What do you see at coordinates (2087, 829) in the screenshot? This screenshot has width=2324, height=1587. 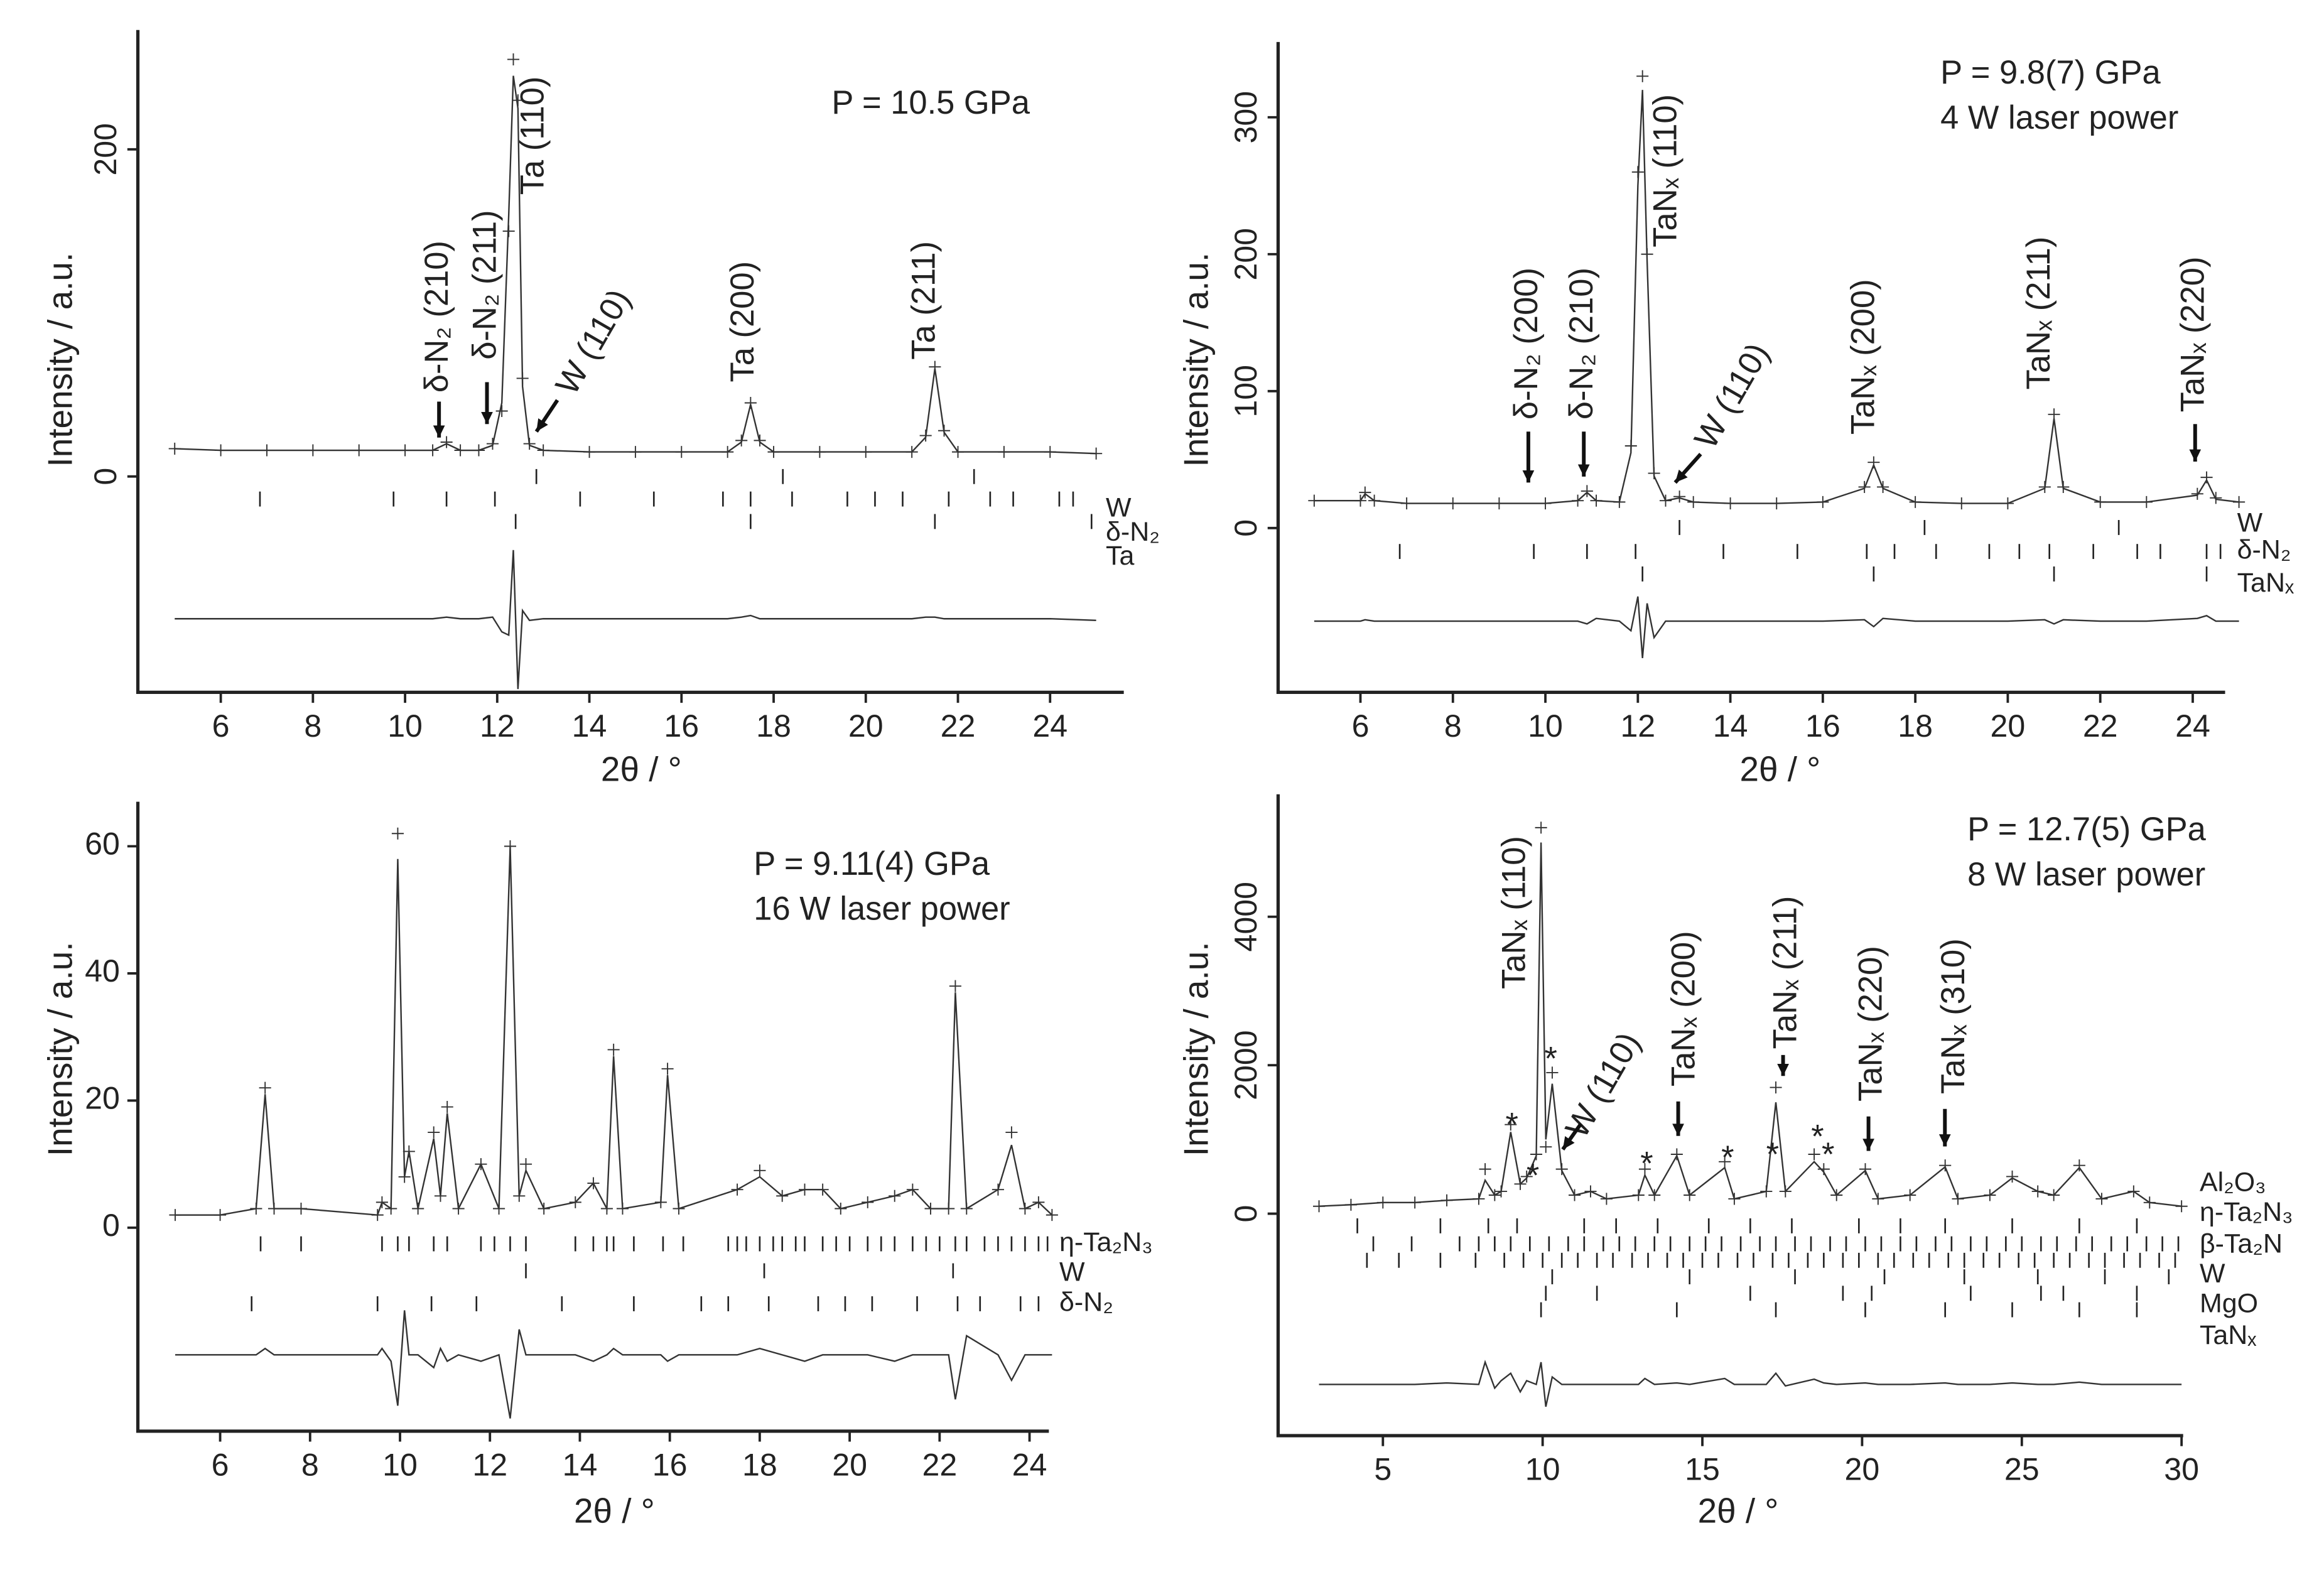 I see `panel-title: P = 12.7(5) GPa` at bounding box center [2087, 829].